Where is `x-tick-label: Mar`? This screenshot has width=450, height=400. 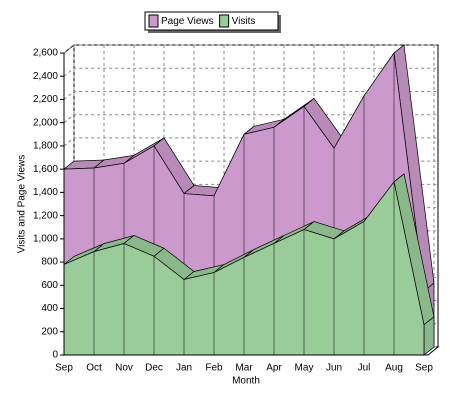 x-tick-label: Mar is located at coordinates (244, 368).